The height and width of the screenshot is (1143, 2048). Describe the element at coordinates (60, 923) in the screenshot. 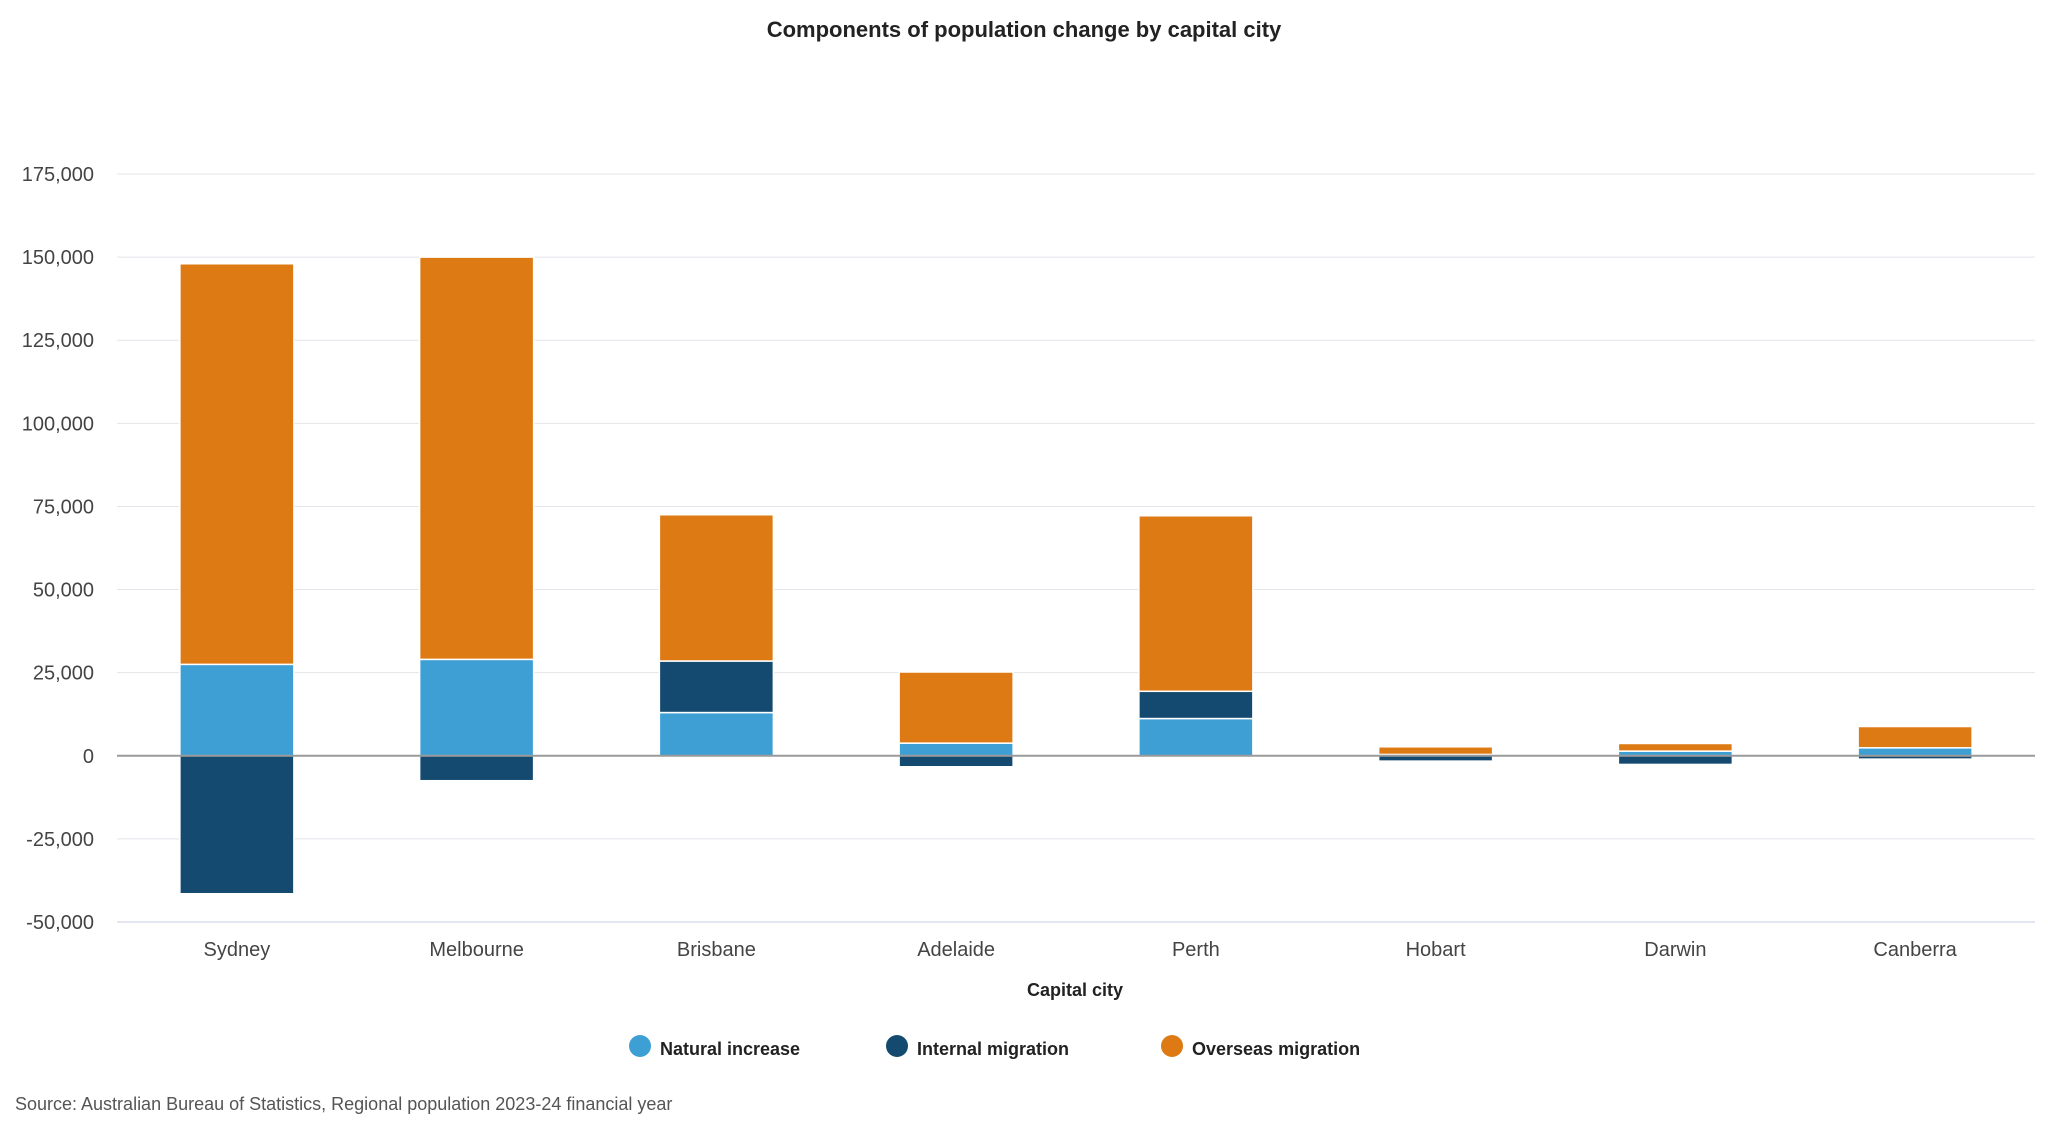

I see `y-tick-label: -50,000` at that location.